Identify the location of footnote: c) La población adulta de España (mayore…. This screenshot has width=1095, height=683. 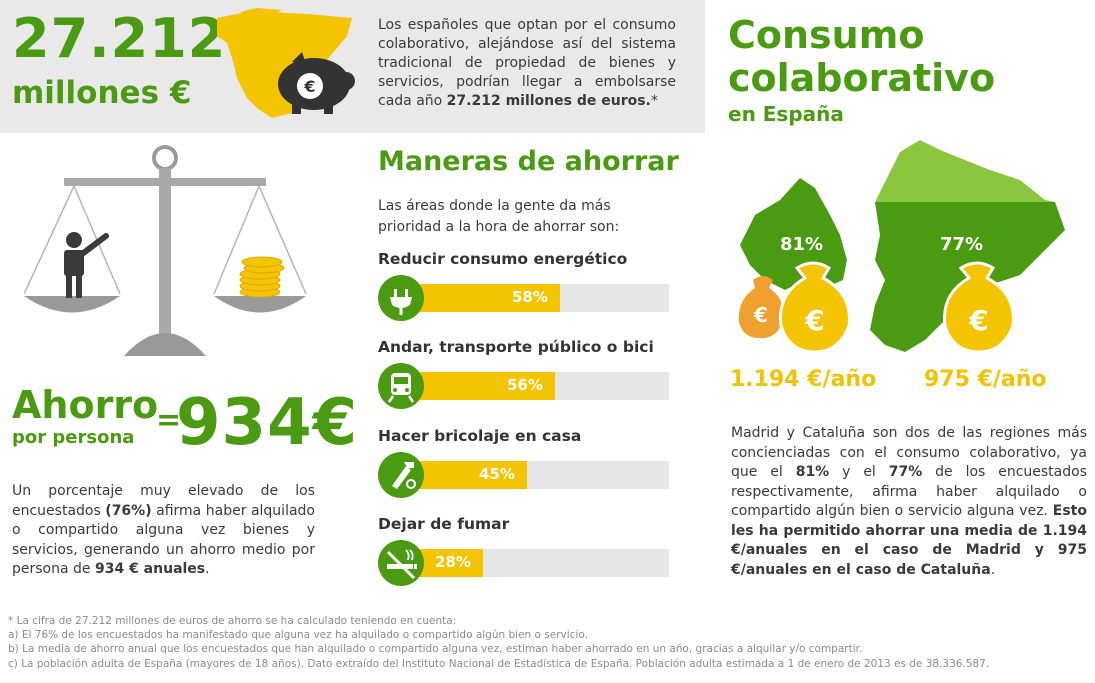
(499, 663).